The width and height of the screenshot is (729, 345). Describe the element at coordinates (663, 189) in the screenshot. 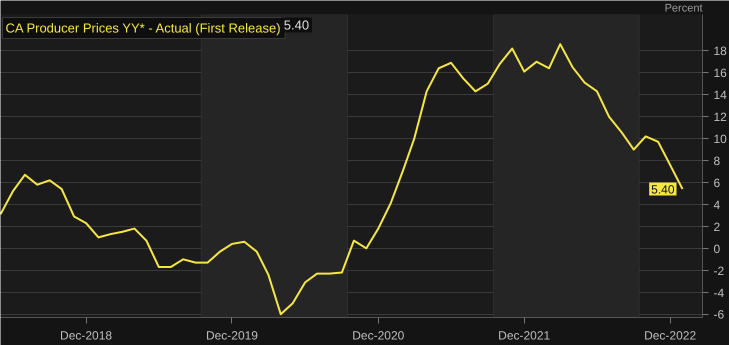

I see `data-label: 5.40` at that location.